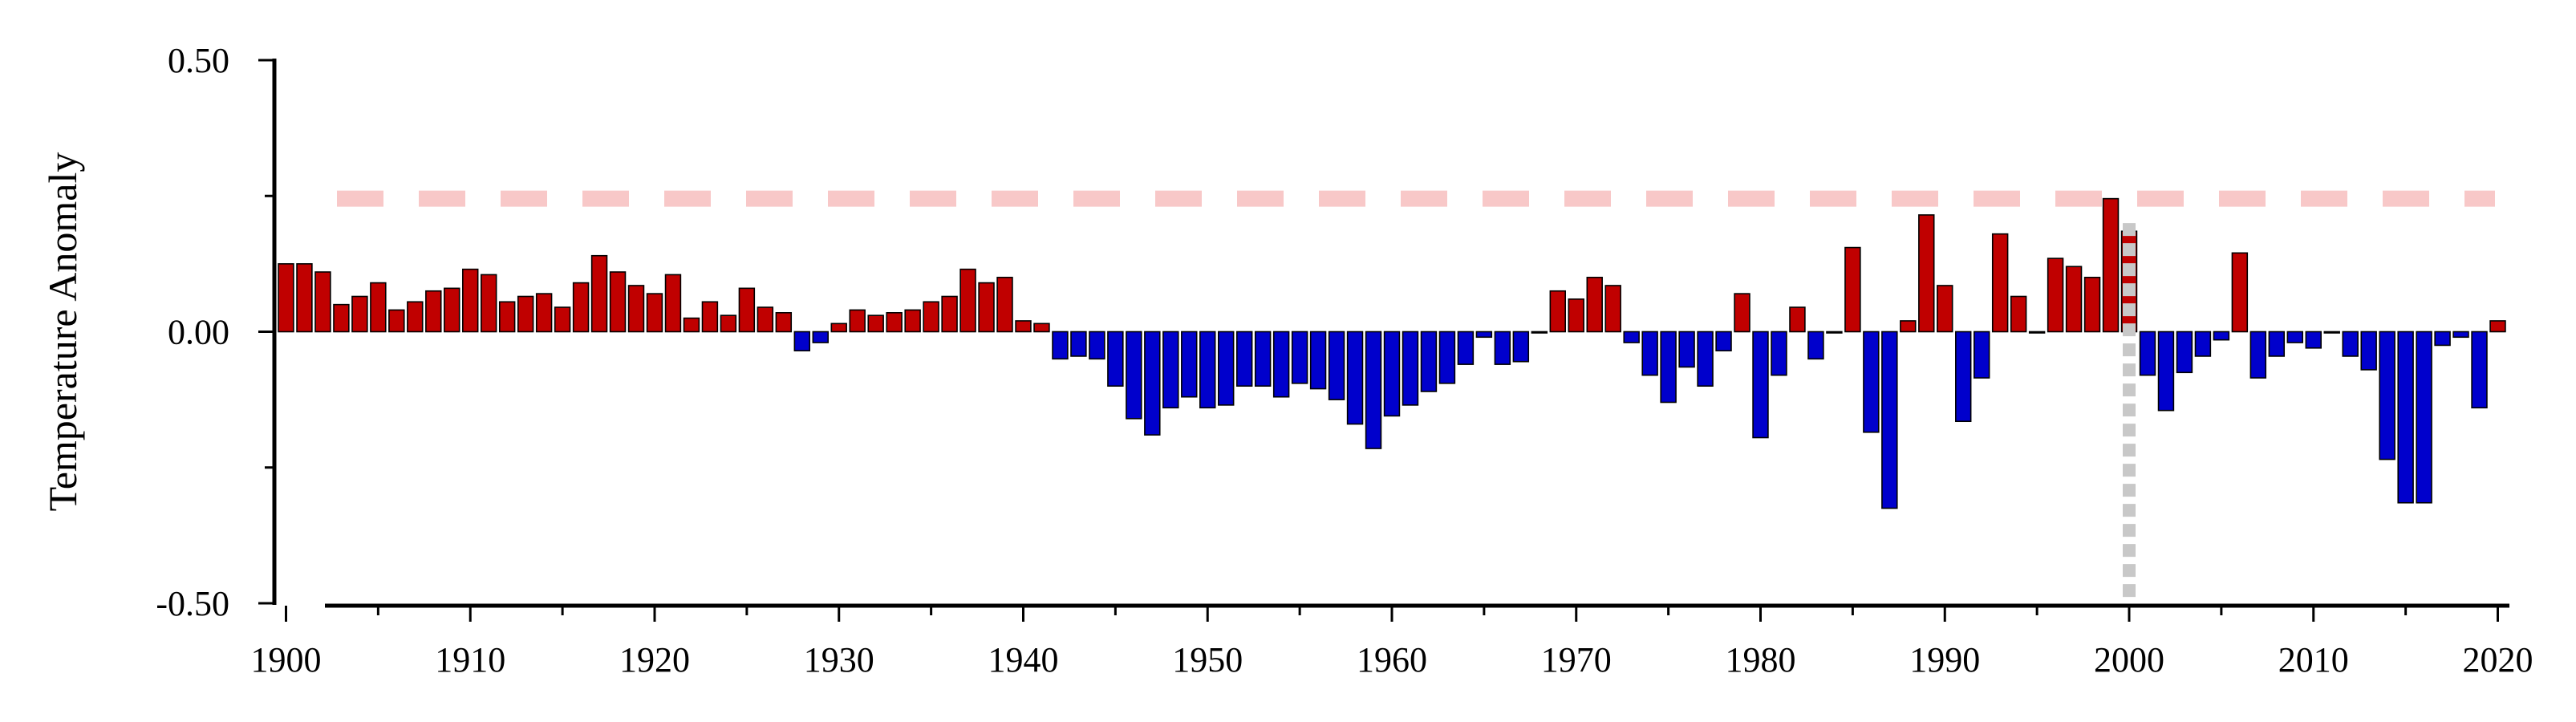 The image size is (2576, 722). Describe the element at coordinates (1207, 370) in the screenshot. I see `bar-1950` at that location.